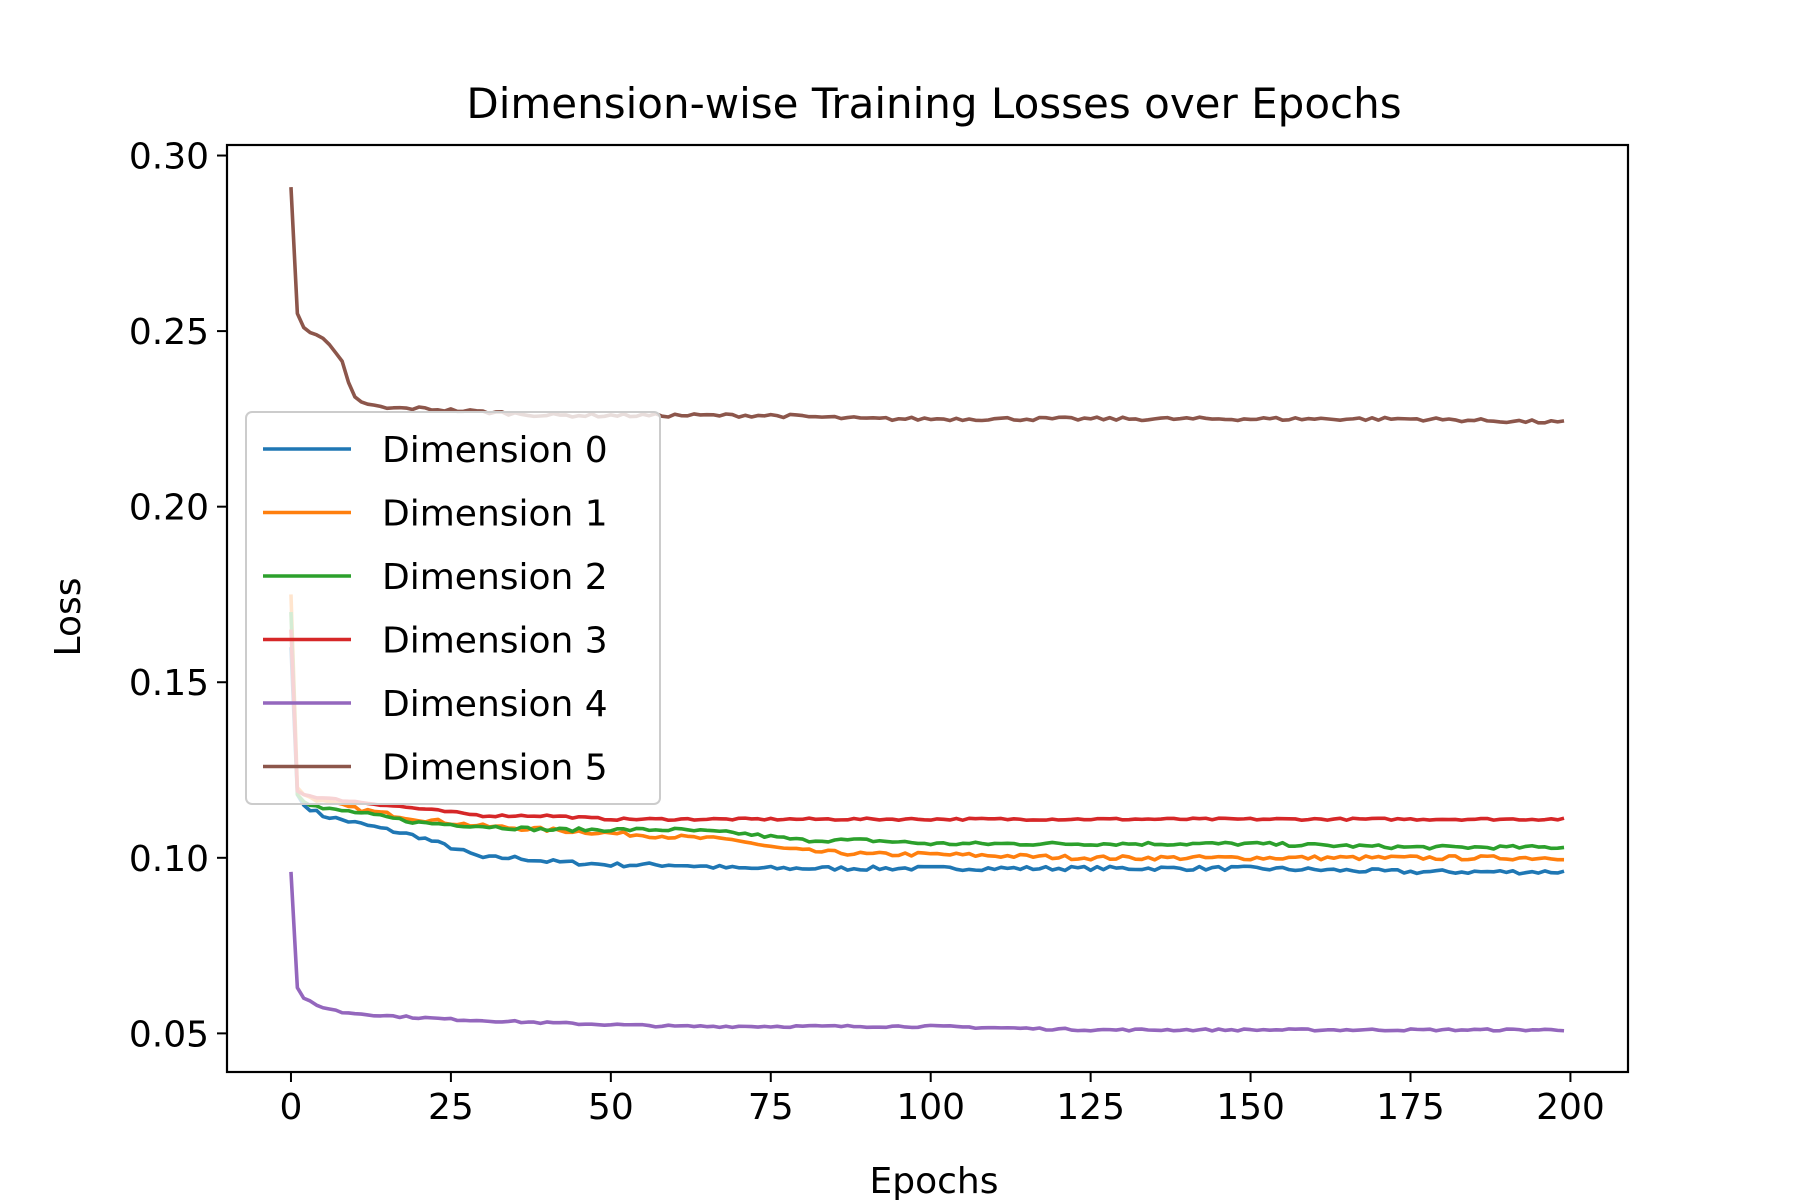 The width and height of the screenshot is (1800, 1200). I want to click on x-tick-label: 0, so click(291, 1107).